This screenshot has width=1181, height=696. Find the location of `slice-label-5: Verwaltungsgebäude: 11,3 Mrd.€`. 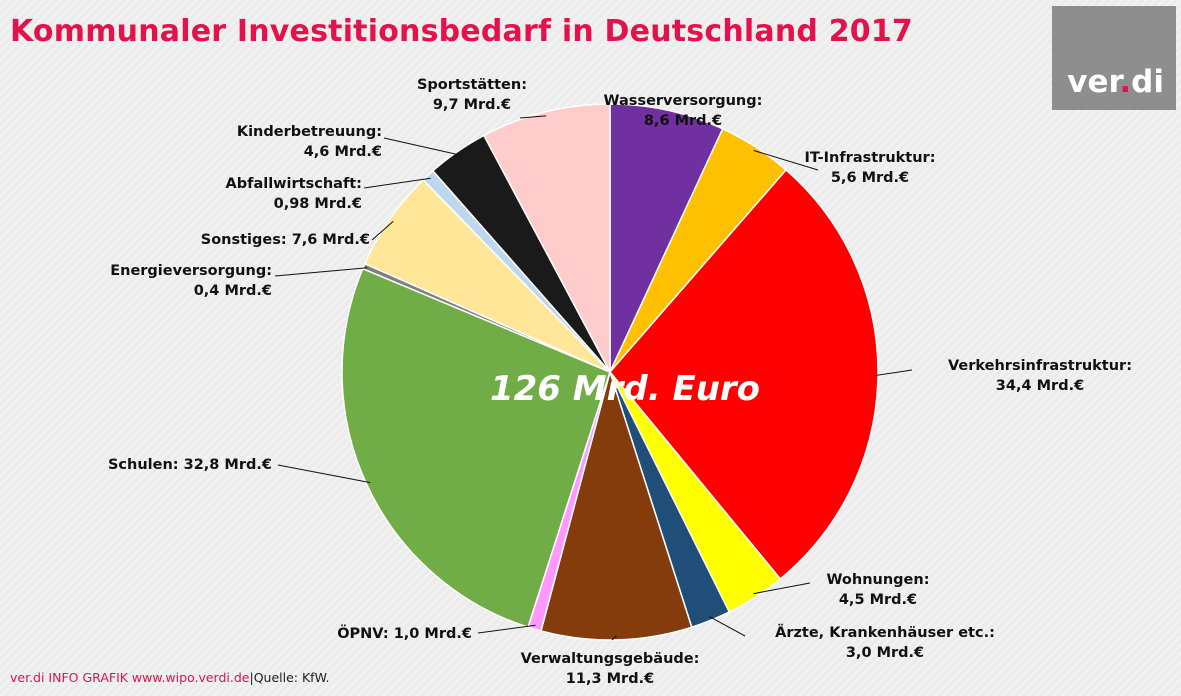

slice-label-5: Verwaltungsgebäude: 11,3 Mrd.€ is located at coordinates (610, 669).